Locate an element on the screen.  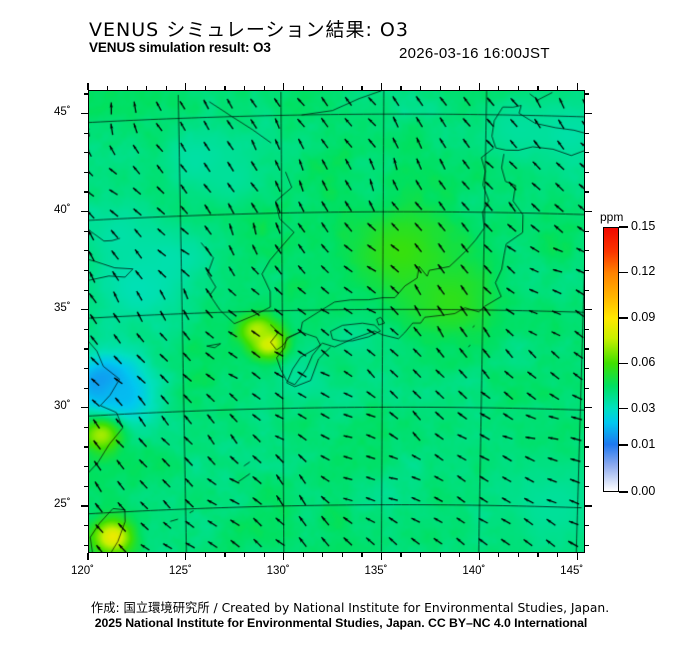
colorbar is located at coordinates (611, 359).